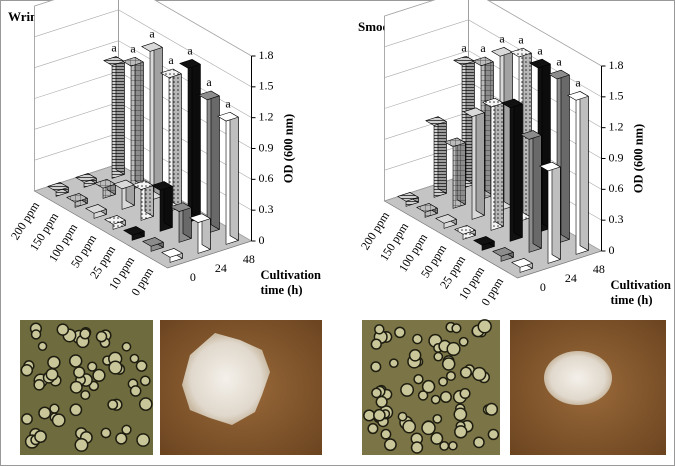 The width and height of the screenshot is (675, 466). I want to click on y-tick-label: 1.8, so click(616, 65).